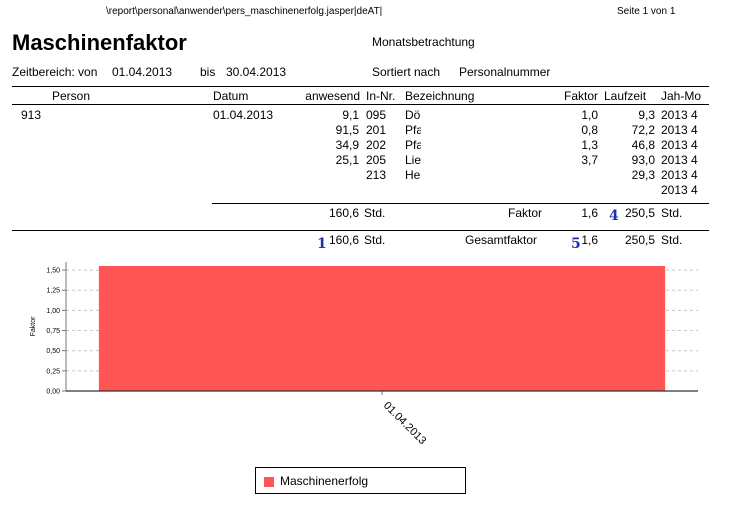 The width and height of the screenshot is (739, 514). What do you see at coordinates (53, 331) in the screenshot?
I see `y-tick-label: 0,75` at bounding box center [53, 331].